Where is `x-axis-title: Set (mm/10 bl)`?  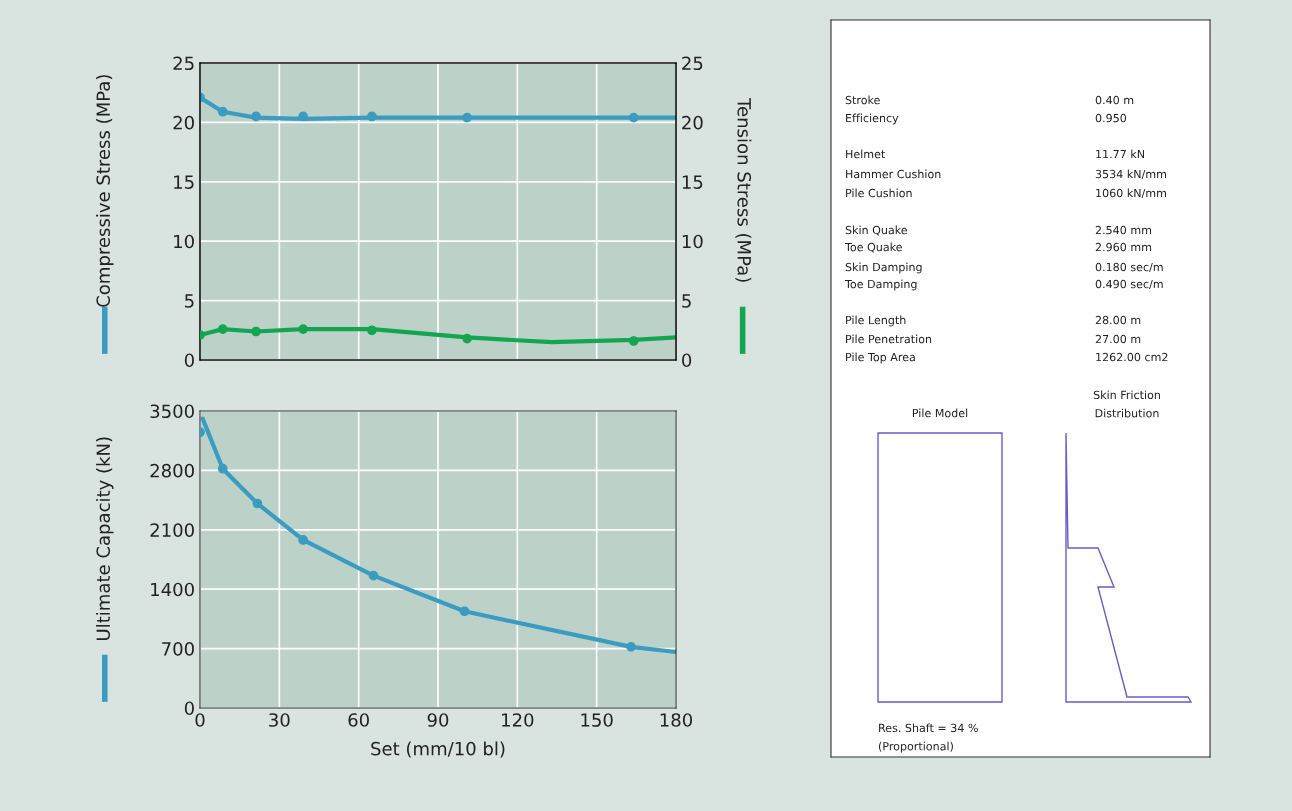 x-axis-title: Set (mm/10 bl) is located at coordinates (438, 749).